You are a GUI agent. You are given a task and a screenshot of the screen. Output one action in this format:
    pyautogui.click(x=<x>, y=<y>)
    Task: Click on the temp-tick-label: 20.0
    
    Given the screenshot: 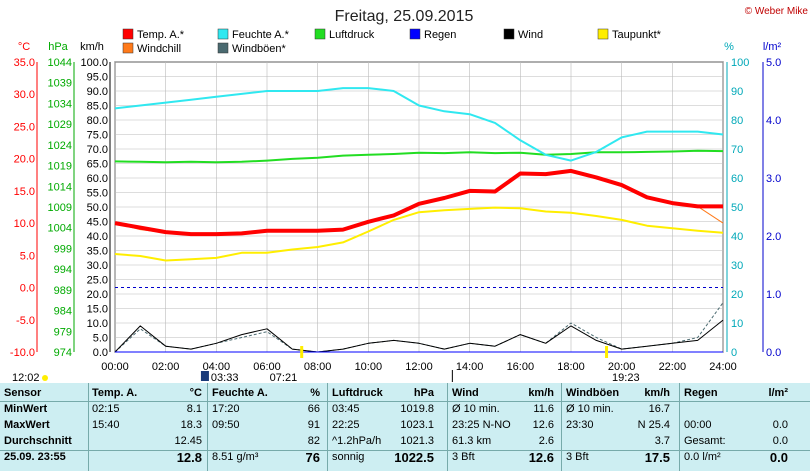 What is the action you would take?
    pyautogui.click(x=24, y=160)
    